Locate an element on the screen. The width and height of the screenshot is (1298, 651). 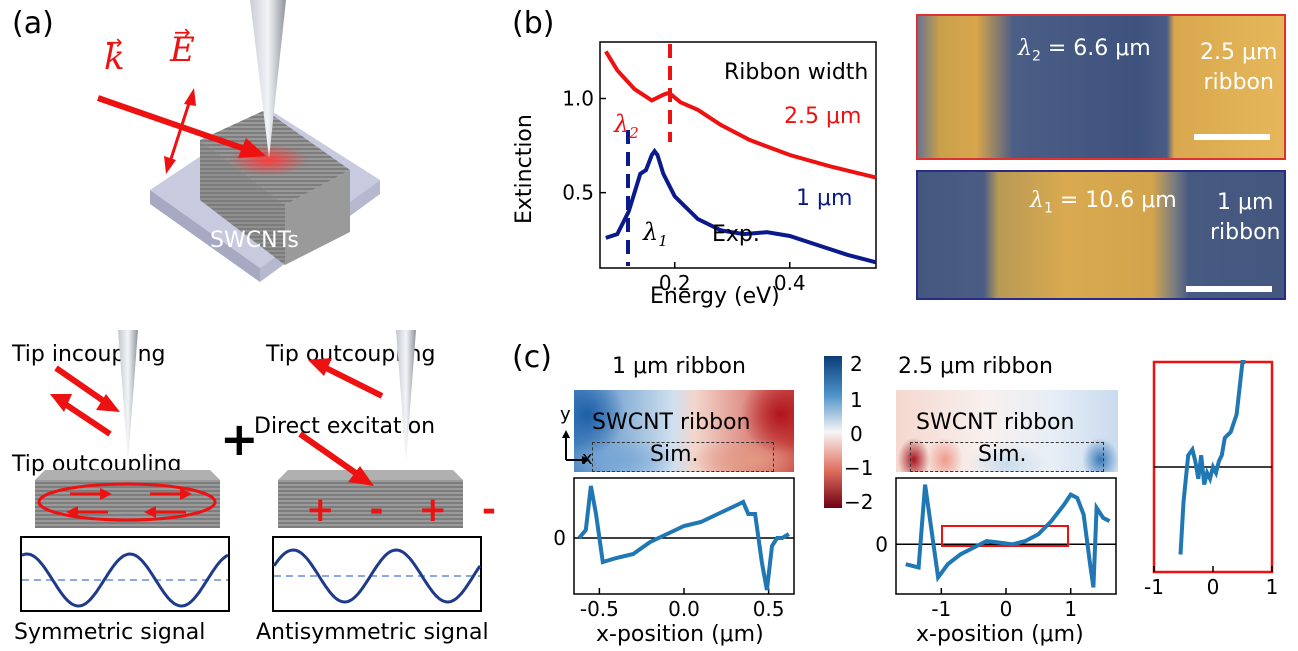
label-1um: 1 μm is located at coordinates (824, 198).